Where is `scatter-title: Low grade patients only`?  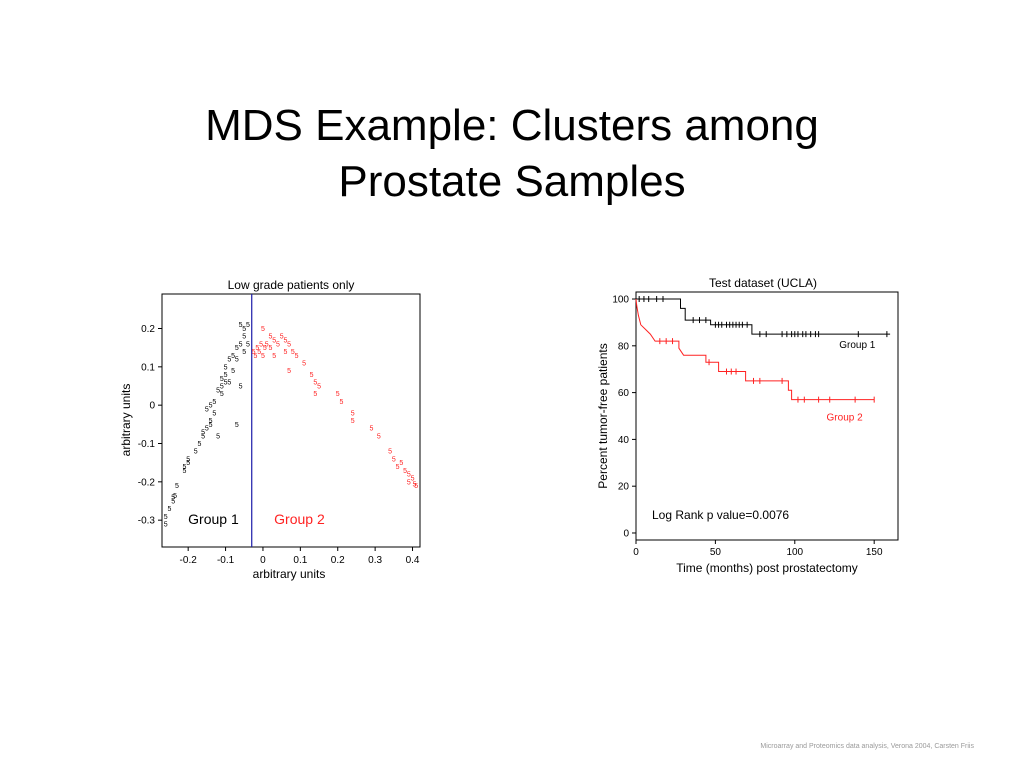
scatter-title: Low grade patients only is located at coordinates (291, 285).